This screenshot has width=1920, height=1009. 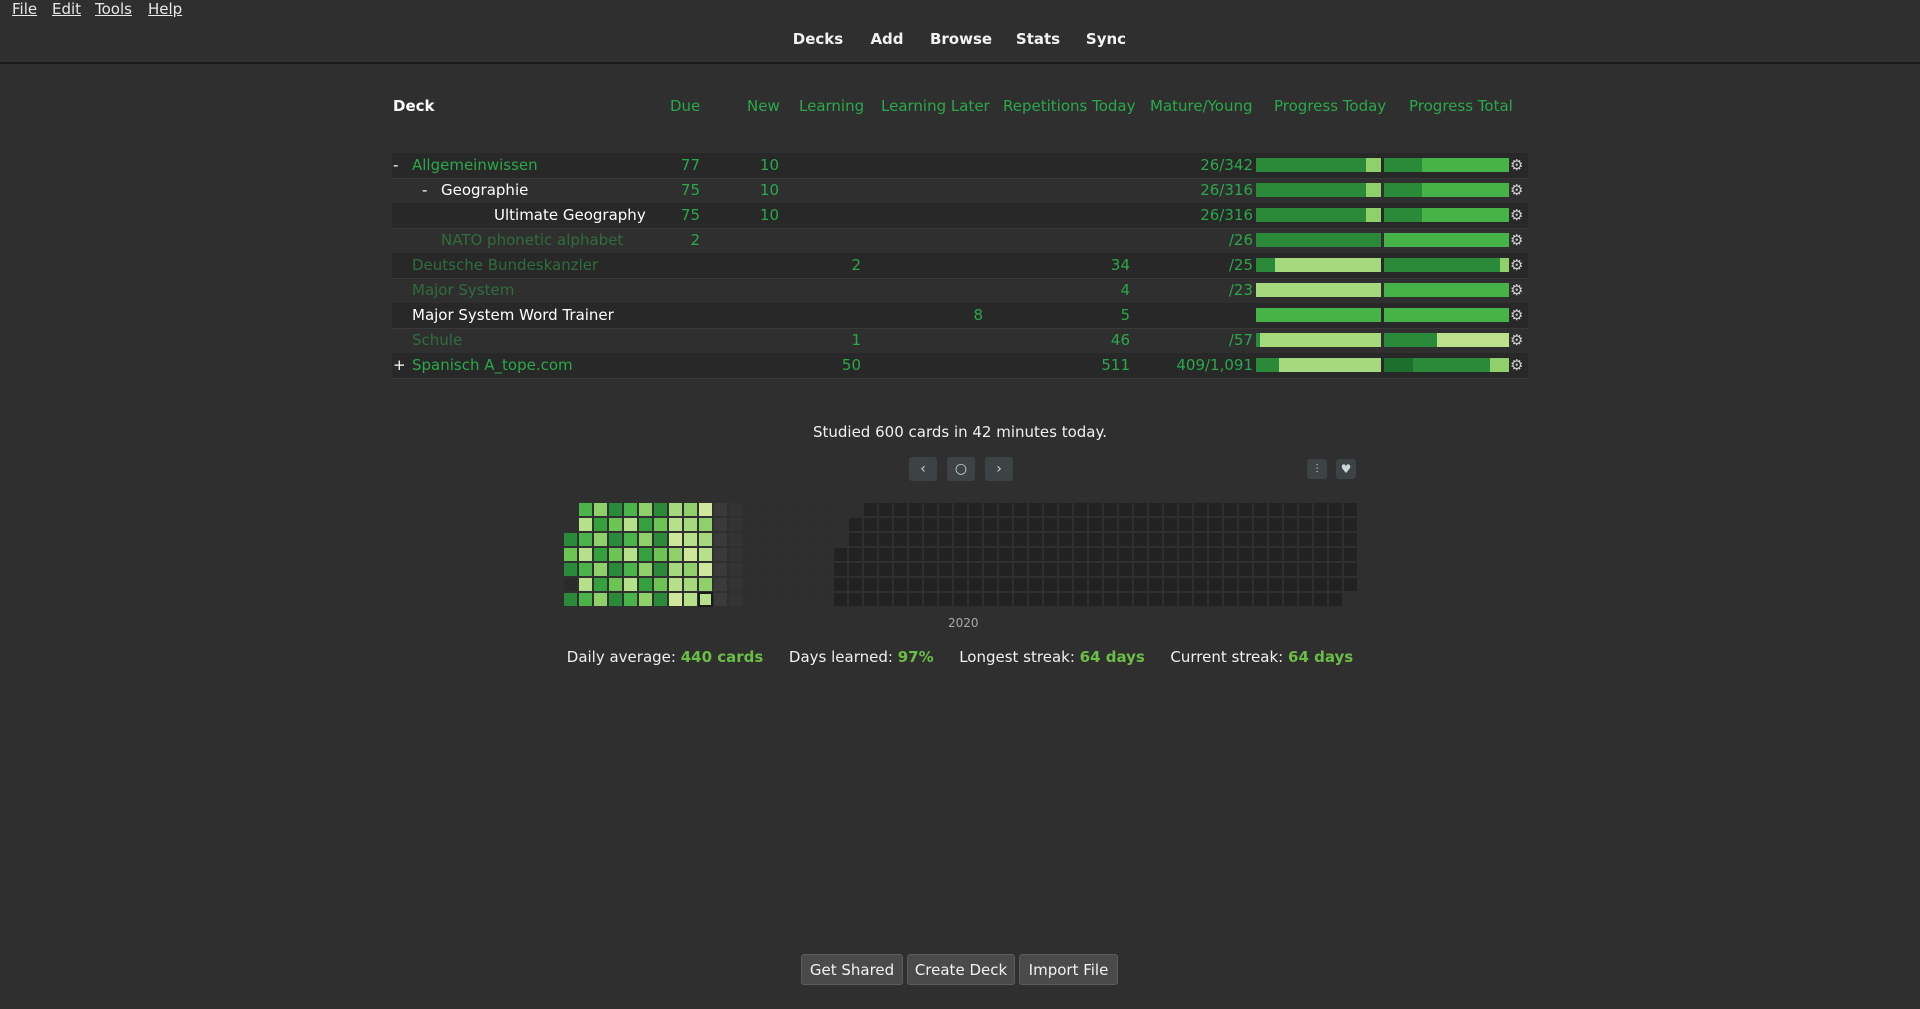 What do you see at coordinates (437, 340) in the screenshot?
I see `deck-name: Schule` at bounding box center [437, 340].